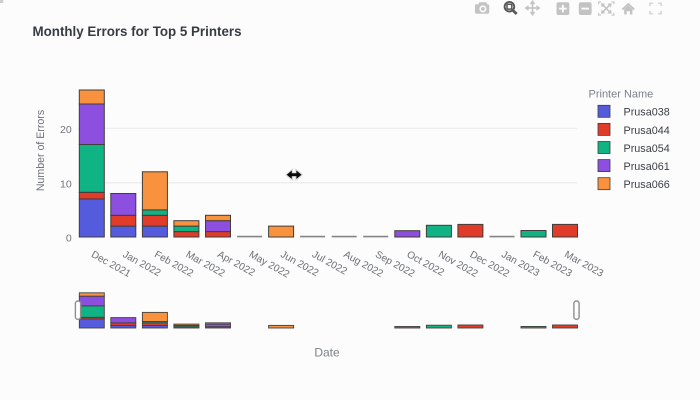 Image resolution: width=700 pixels, height=400 pixels. I want to click on svg-text: Prusa061, so click(647, 167).